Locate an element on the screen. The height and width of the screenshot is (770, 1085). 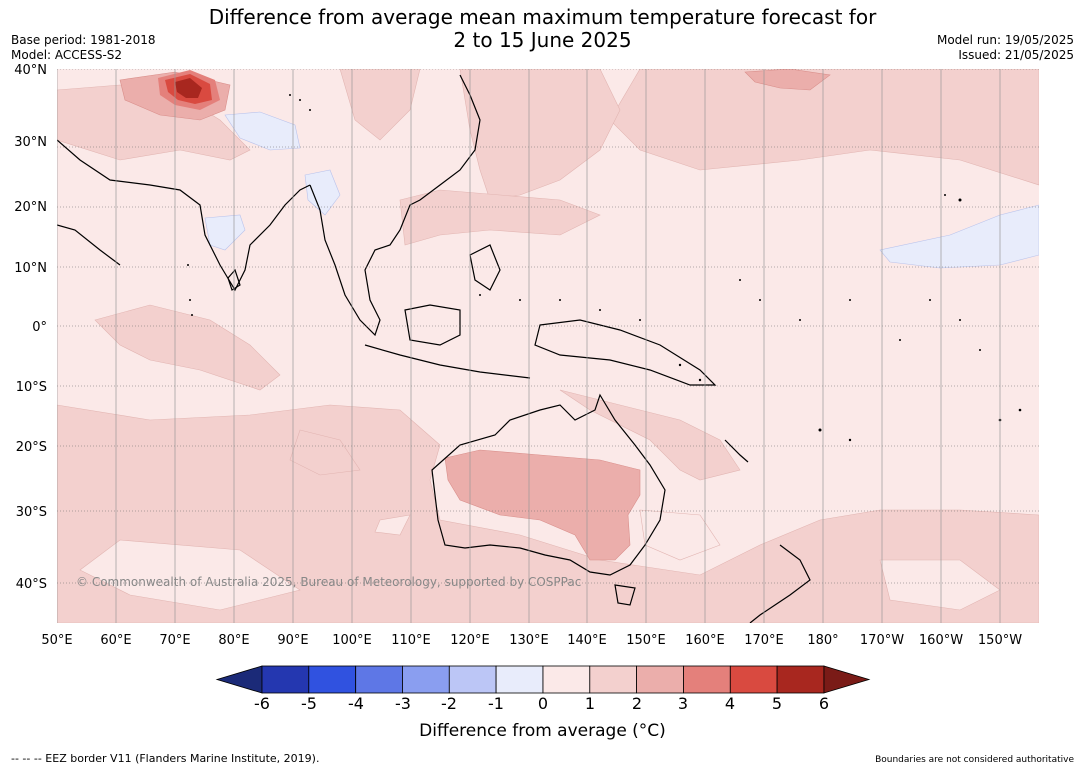
lon-label: 170°E is located at coordinates (764, 640).